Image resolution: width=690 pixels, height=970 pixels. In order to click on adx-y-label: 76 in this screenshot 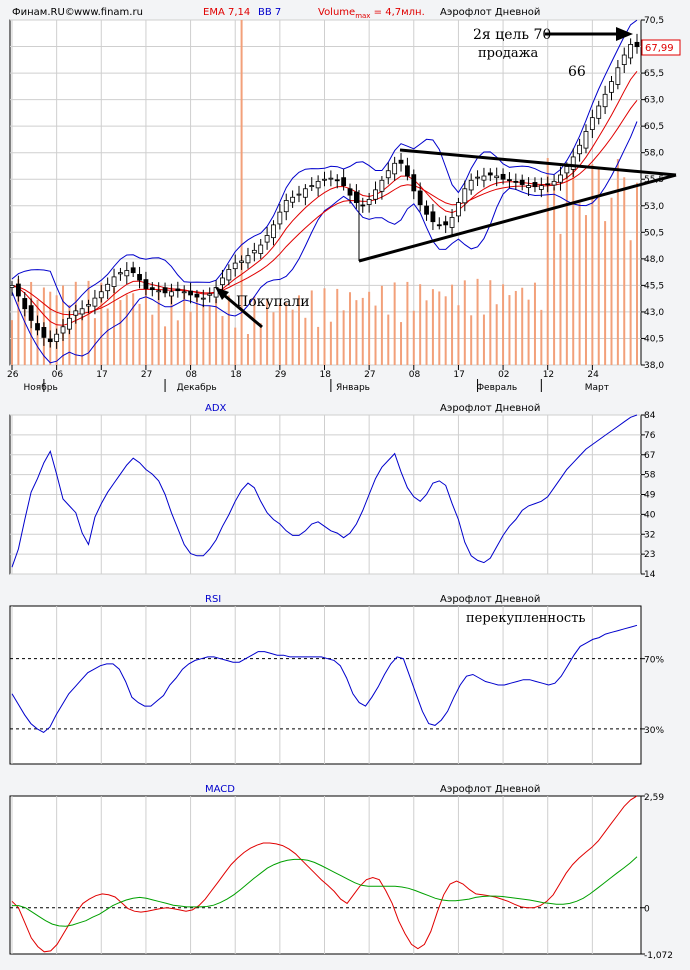, I will do `click(650, 436)`.